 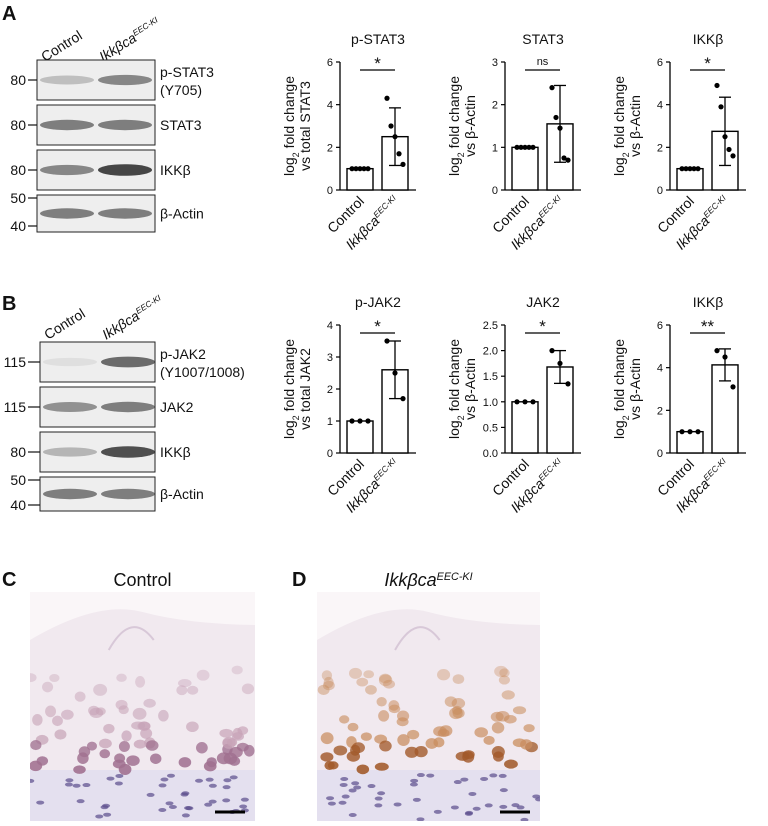 I want to click on y-label-line: vs β-Actin, so click(x=470, y=389).